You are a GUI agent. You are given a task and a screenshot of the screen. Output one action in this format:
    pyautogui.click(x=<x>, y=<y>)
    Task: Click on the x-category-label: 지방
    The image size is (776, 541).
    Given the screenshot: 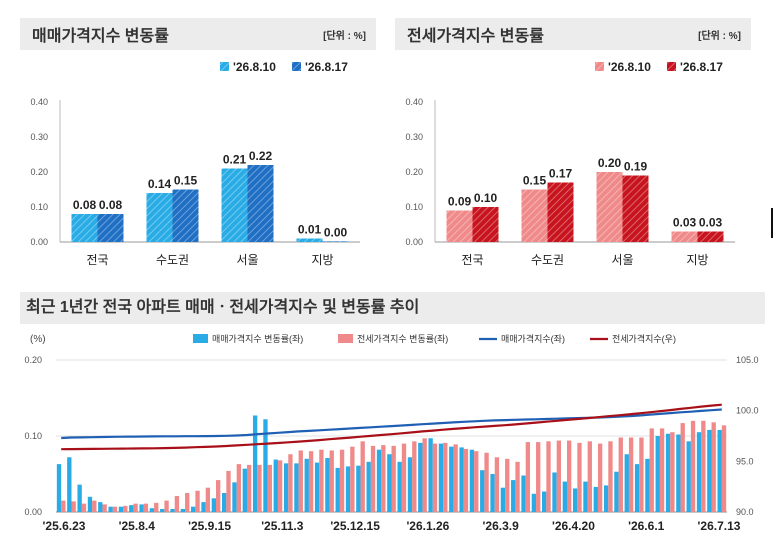 What is the action you would take?
    pyautogui.click(x=697, y=260)
    